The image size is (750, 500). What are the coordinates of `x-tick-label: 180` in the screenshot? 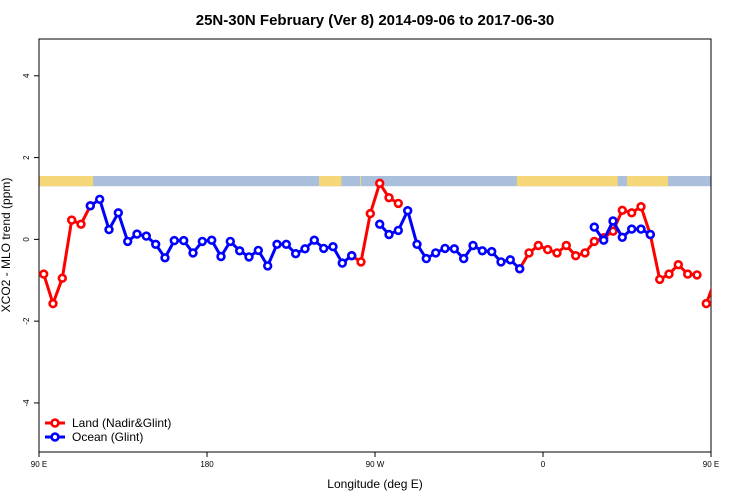 It's located at (207, 464).